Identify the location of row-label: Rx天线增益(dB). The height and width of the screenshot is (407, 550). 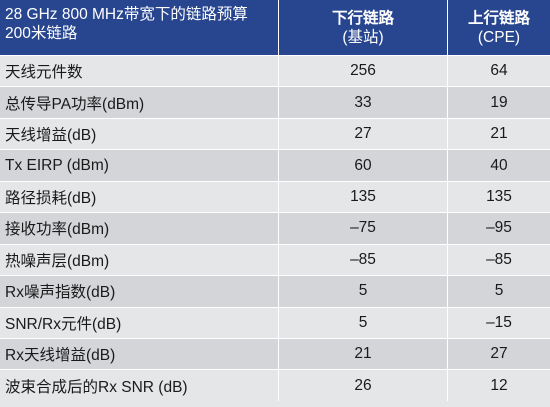
(139, 354).